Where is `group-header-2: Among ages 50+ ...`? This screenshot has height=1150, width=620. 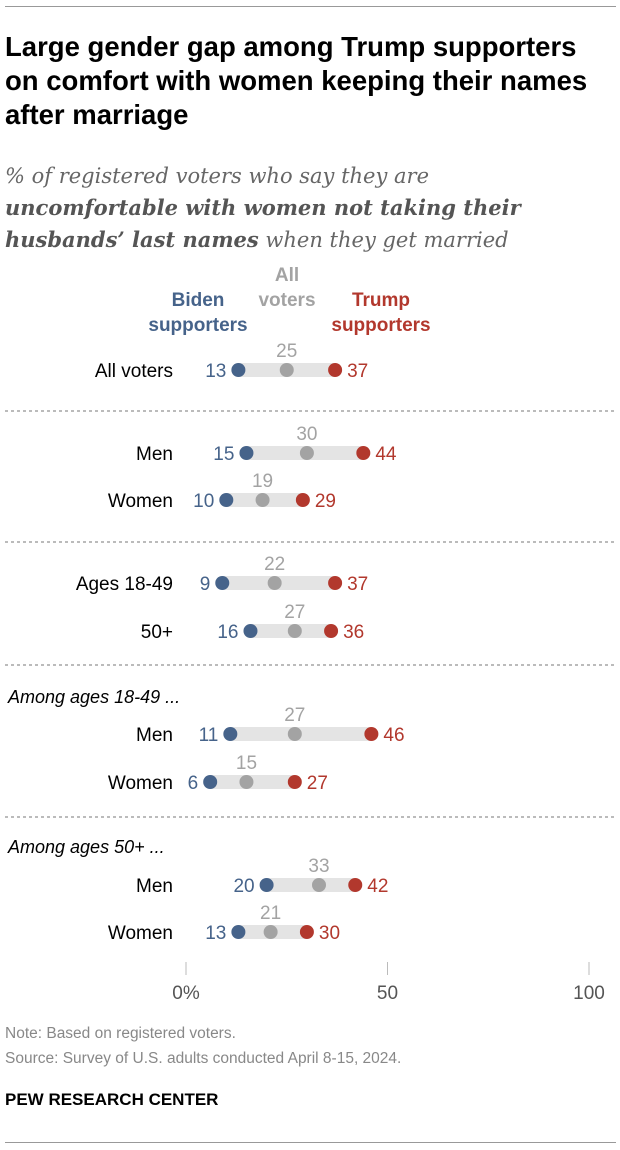
group-header-2: Among ages 50+ ... is located at coordinates (86, 847).